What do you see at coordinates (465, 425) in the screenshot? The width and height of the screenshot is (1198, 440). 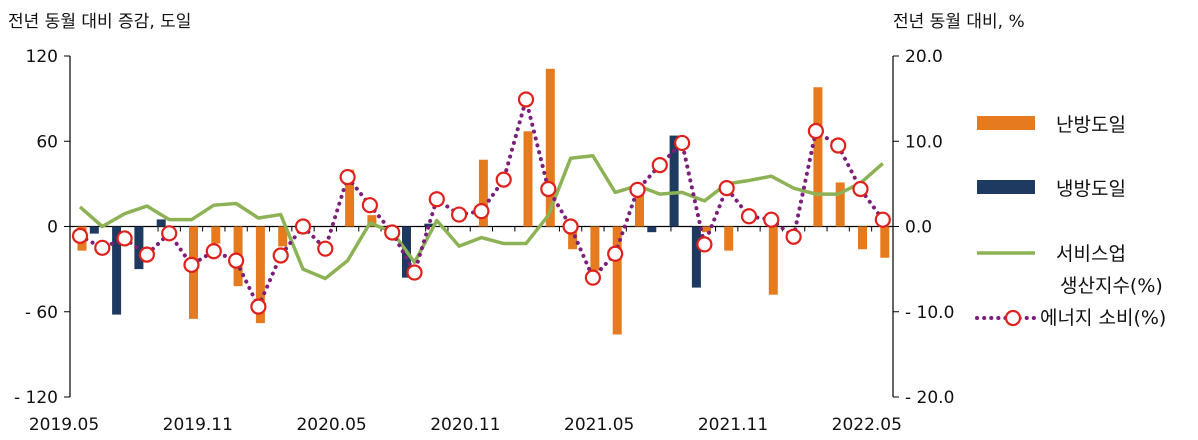 I see `x-tick-label: 2020.11` at bounding box center [465, 425].